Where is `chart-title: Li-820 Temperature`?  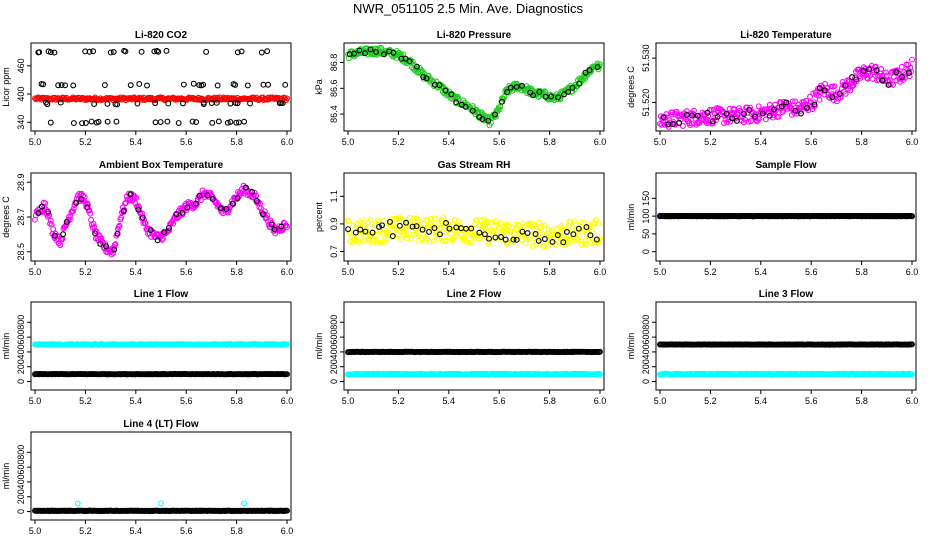
chart-title: Li-820 Temperature is located at coordinates (786, 35).